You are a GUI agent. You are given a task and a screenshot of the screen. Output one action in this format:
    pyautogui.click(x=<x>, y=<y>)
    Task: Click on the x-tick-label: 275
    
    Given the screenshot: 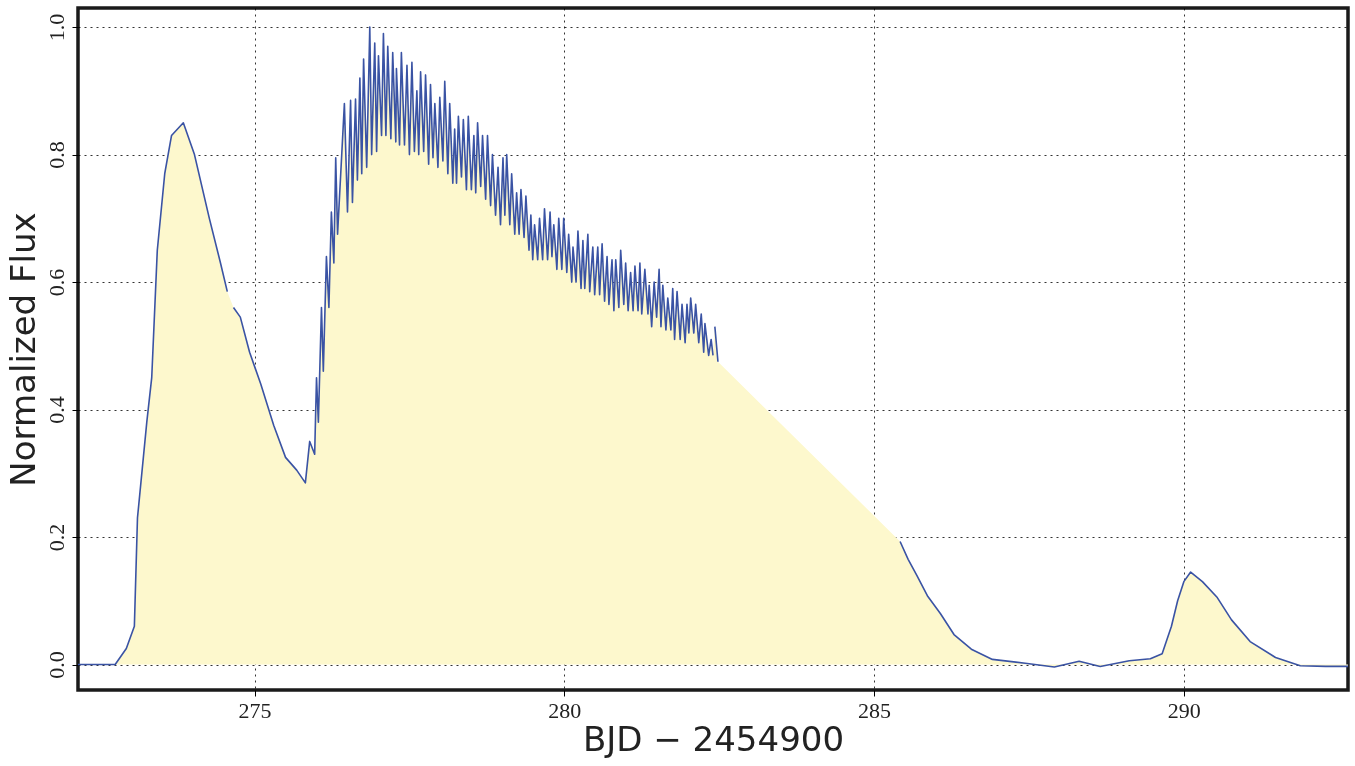 What is the action you would take?
    pyautogui.click(x=255, y=710)
    